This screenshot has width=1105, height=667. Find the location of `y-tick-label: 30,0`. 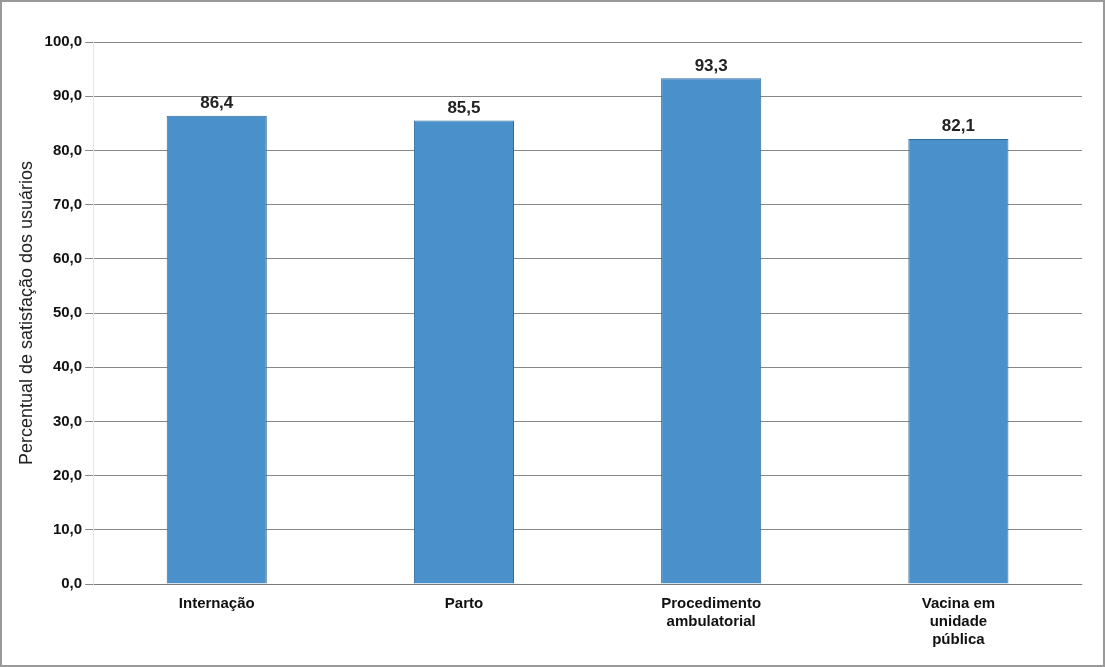

y-tick-label: 30,0 is located at coordinates (67, 420).